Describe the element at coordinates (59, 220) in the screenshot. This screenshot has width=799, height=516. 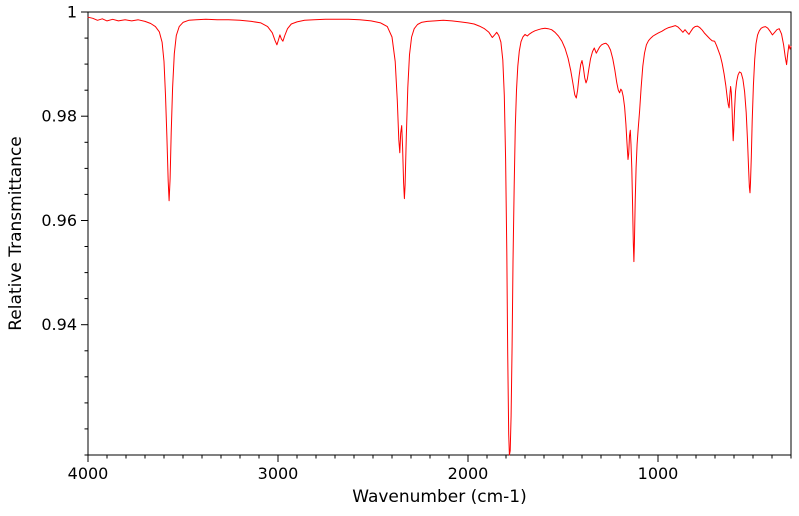
I see `y-tick-label: 0.96` at that location.